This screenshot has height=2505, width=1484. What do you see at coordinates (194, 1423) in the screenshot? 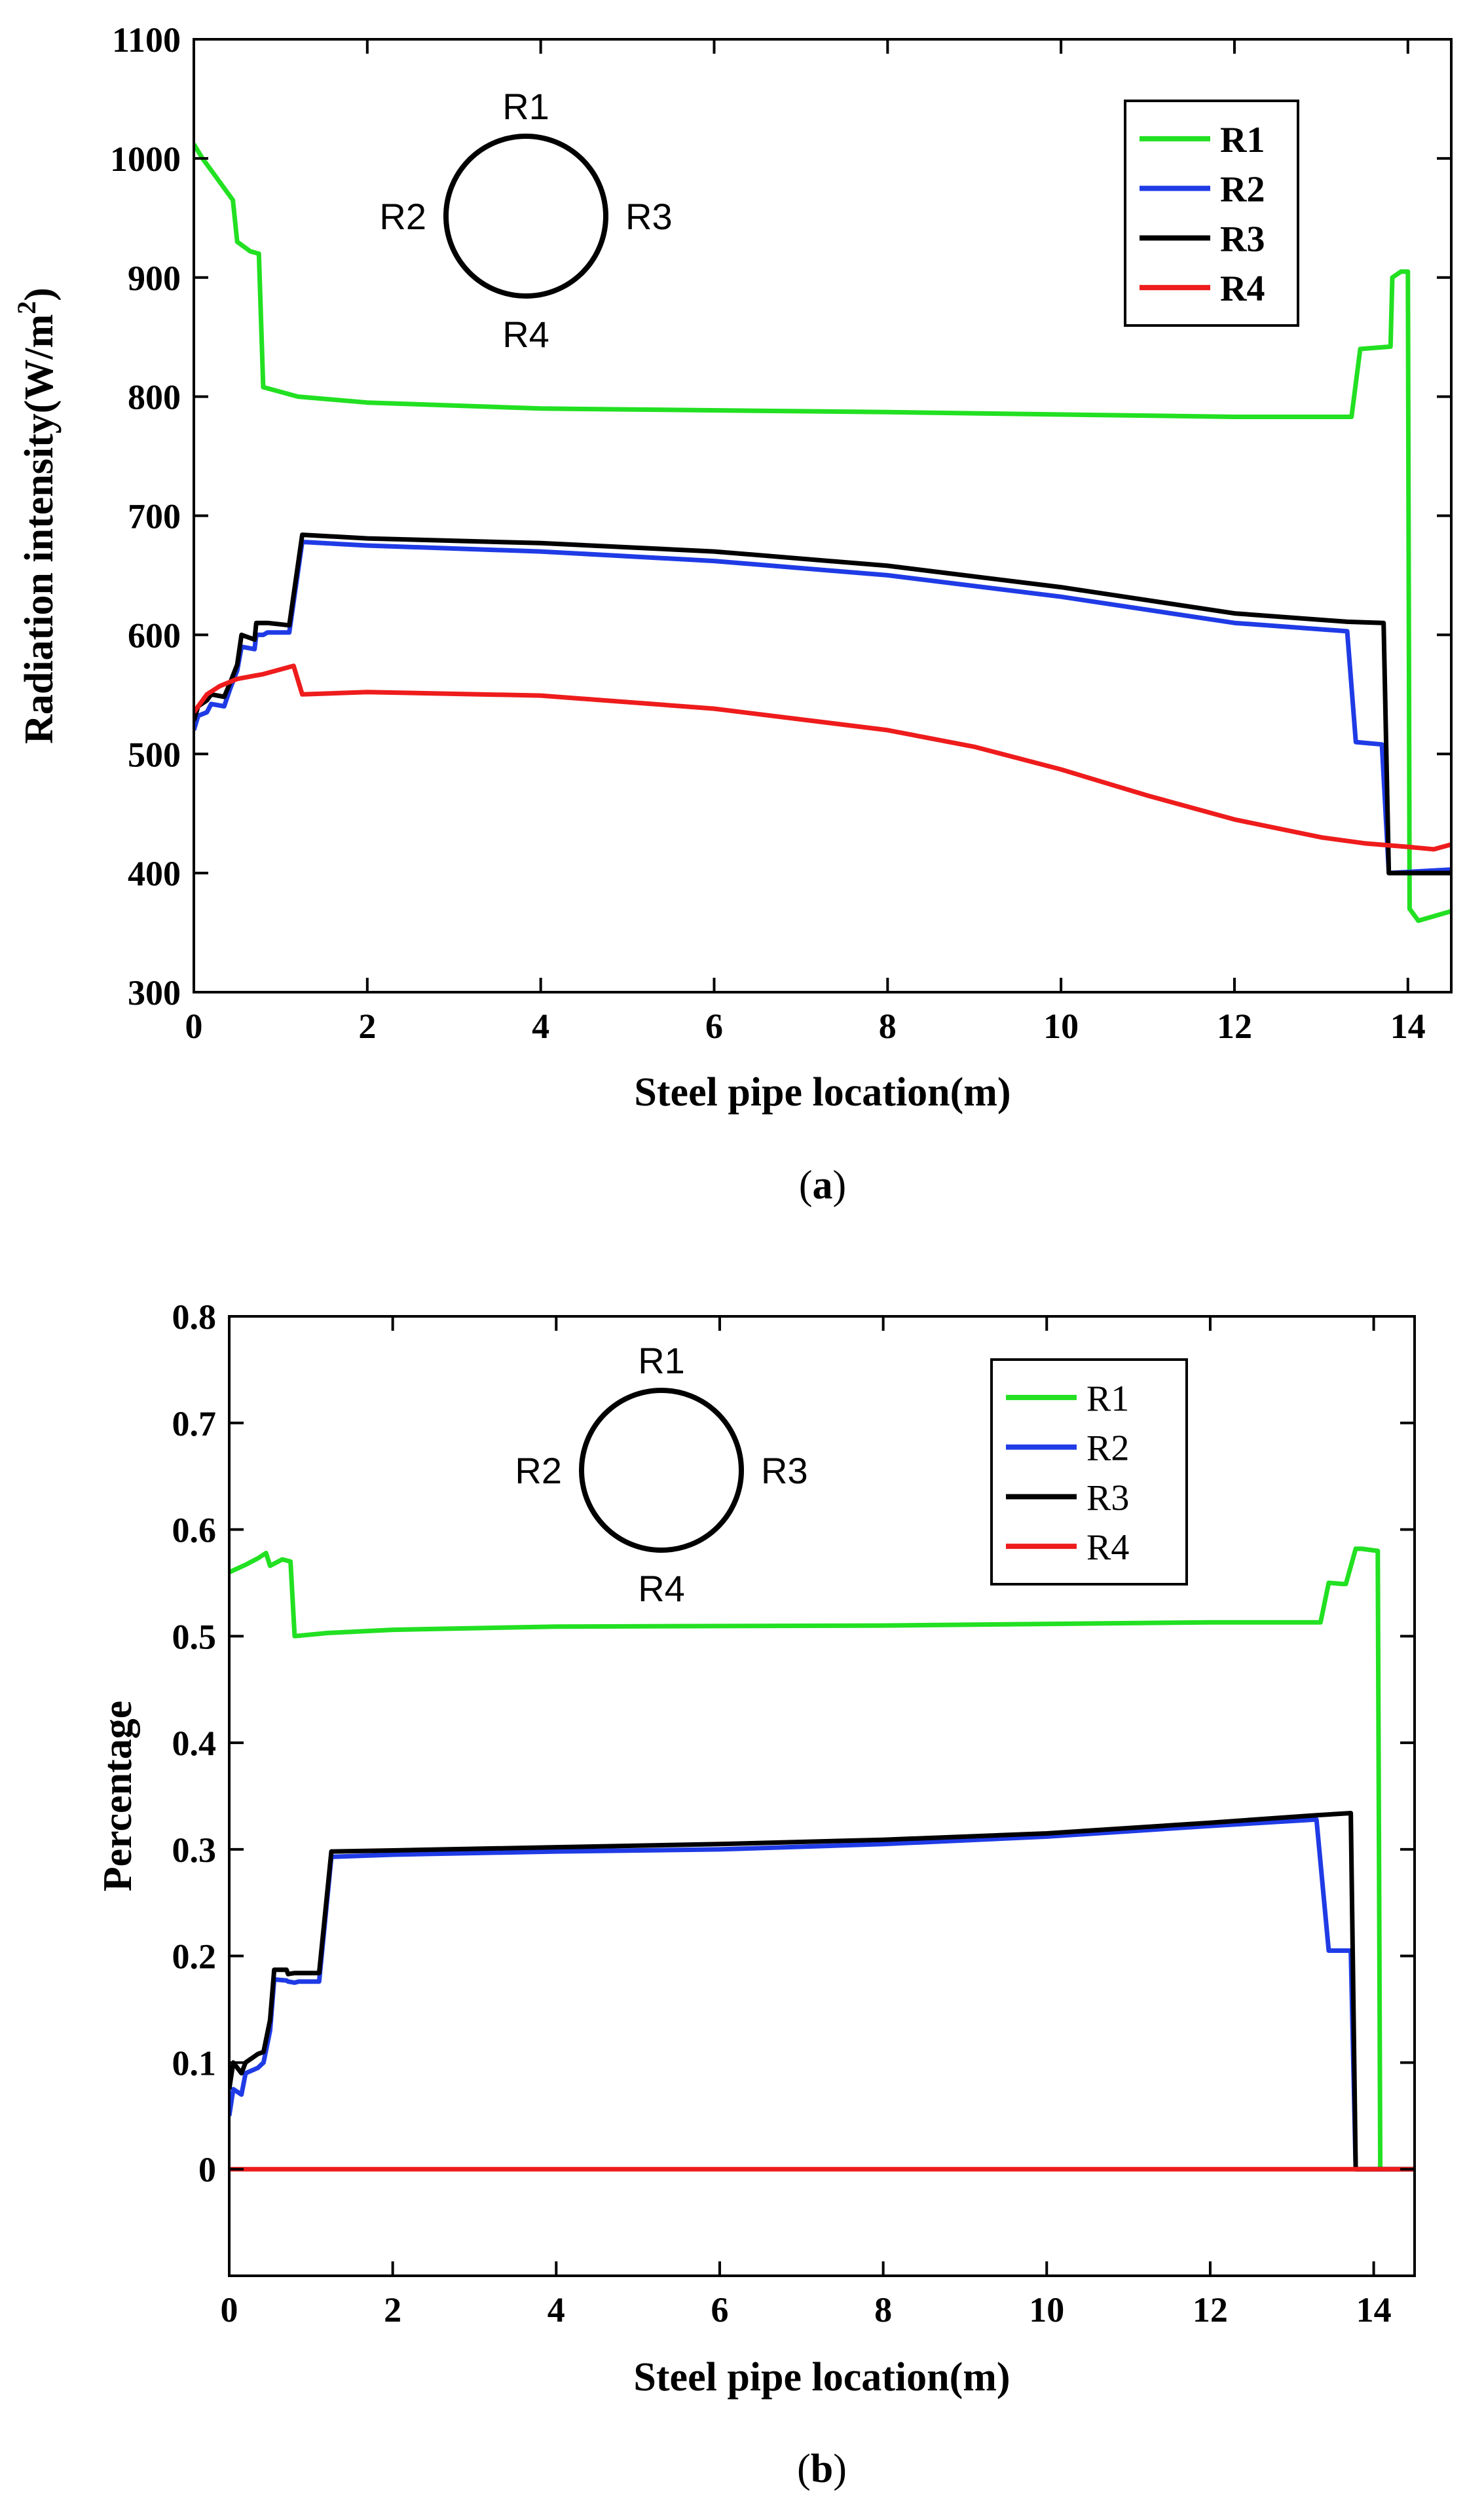
I see `y-tick-label: 0.7` at bounding box center [194, 1423].